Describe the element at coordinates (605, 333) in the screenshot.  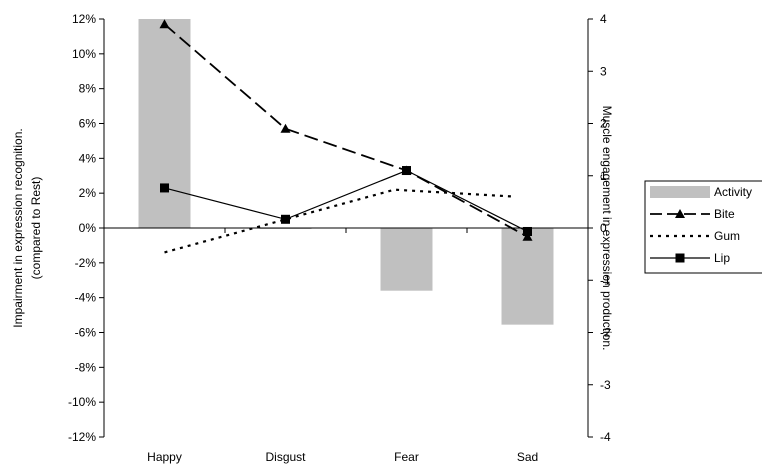
I see `right-tick-label: -2` at that location.